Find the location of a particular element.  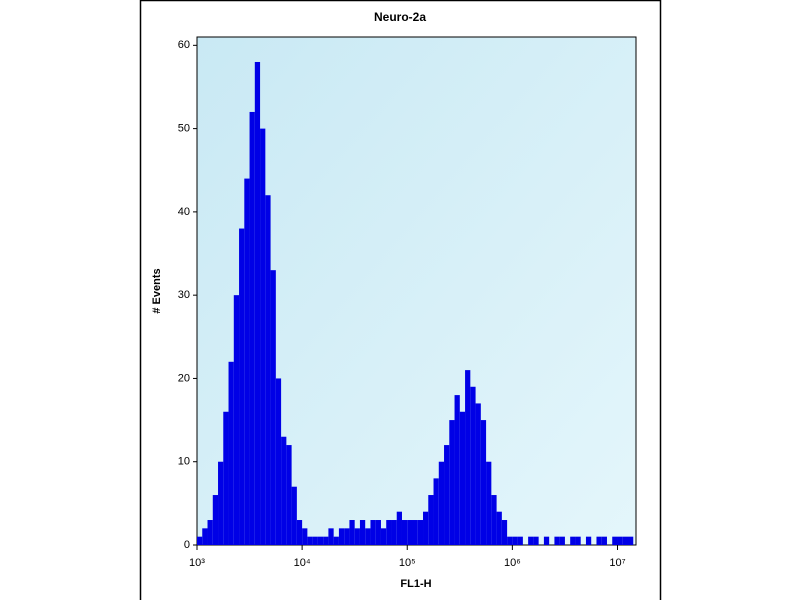

x-axis-label: FL1-H is located at coordinates (415, 584).